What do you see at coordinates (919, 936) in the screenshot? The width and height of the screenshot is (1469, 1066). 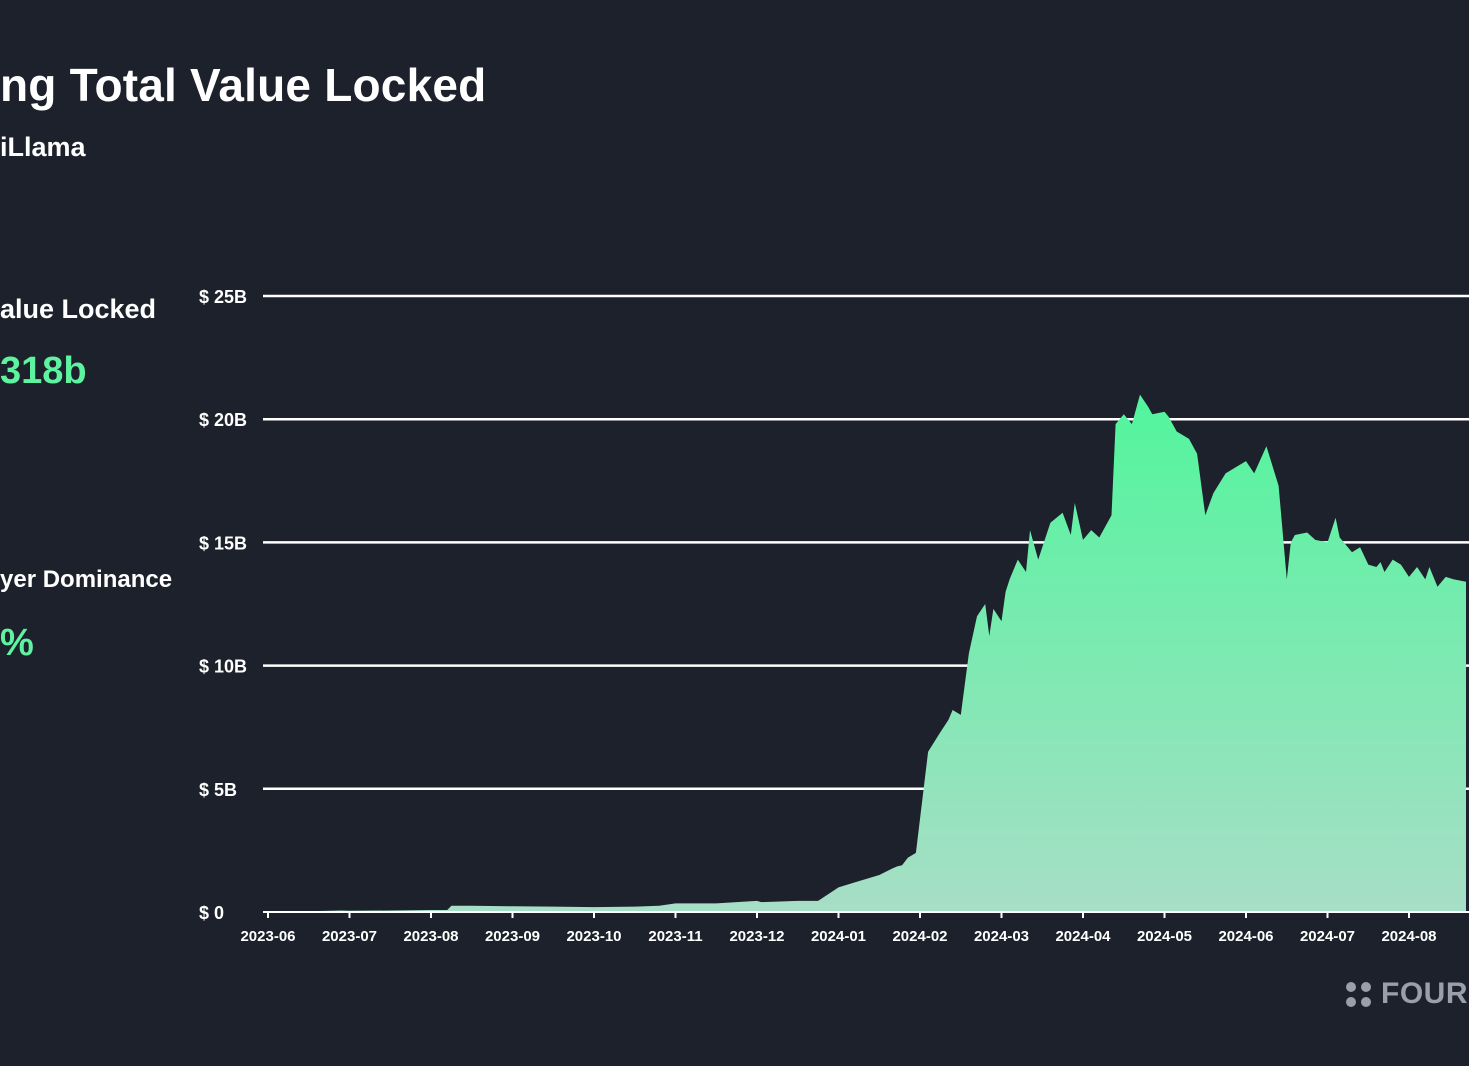 I see `x-tick-label: 2024-02` at bounding box center [919, 936].